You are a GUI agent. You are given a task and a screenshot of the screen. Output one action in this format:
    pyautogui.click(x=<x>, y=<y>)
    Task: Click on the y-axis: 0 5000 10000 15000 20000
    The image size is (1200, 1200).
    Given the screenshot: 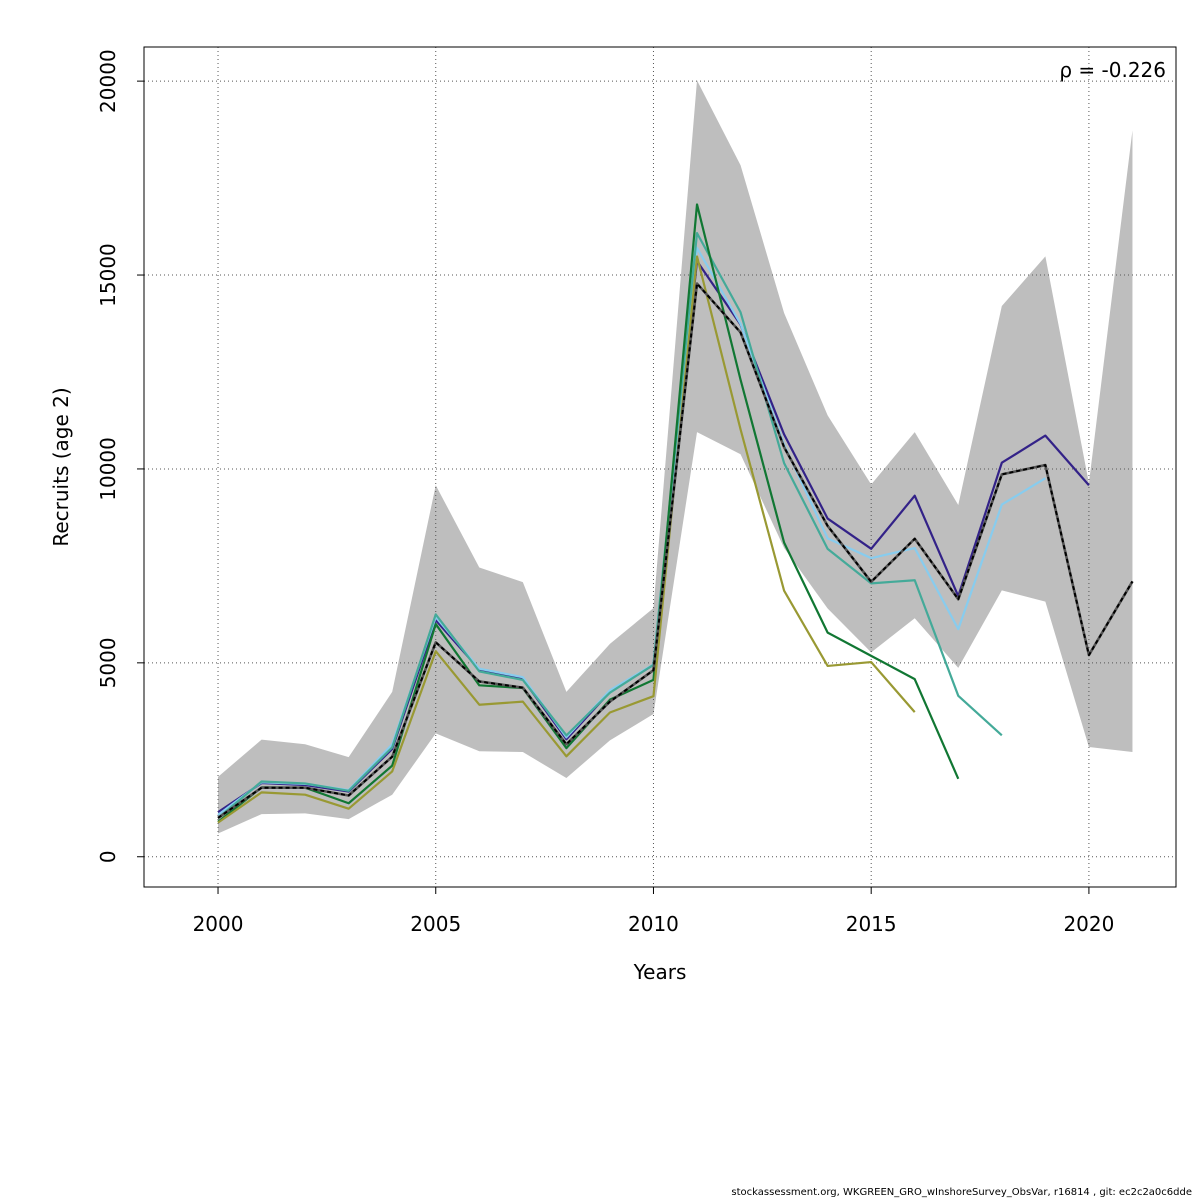 What is the action you would take?
    pyautogui.click(x=120, y=456)
    